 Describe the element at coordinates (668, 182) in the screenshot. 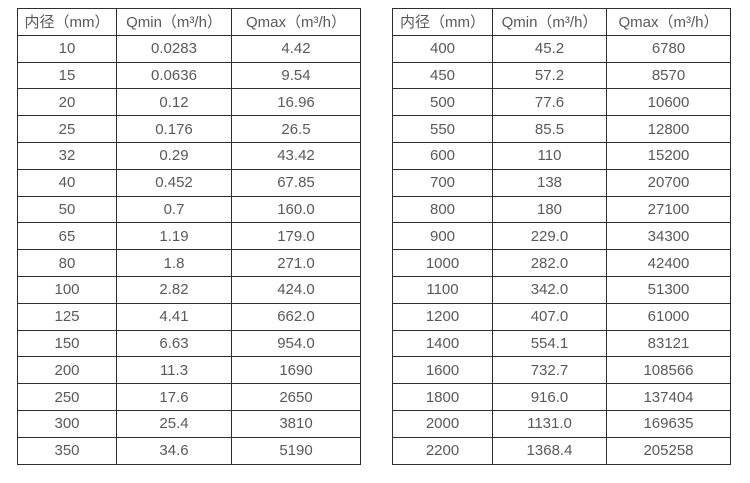

I see `qmax-cell: 20700` at that location.